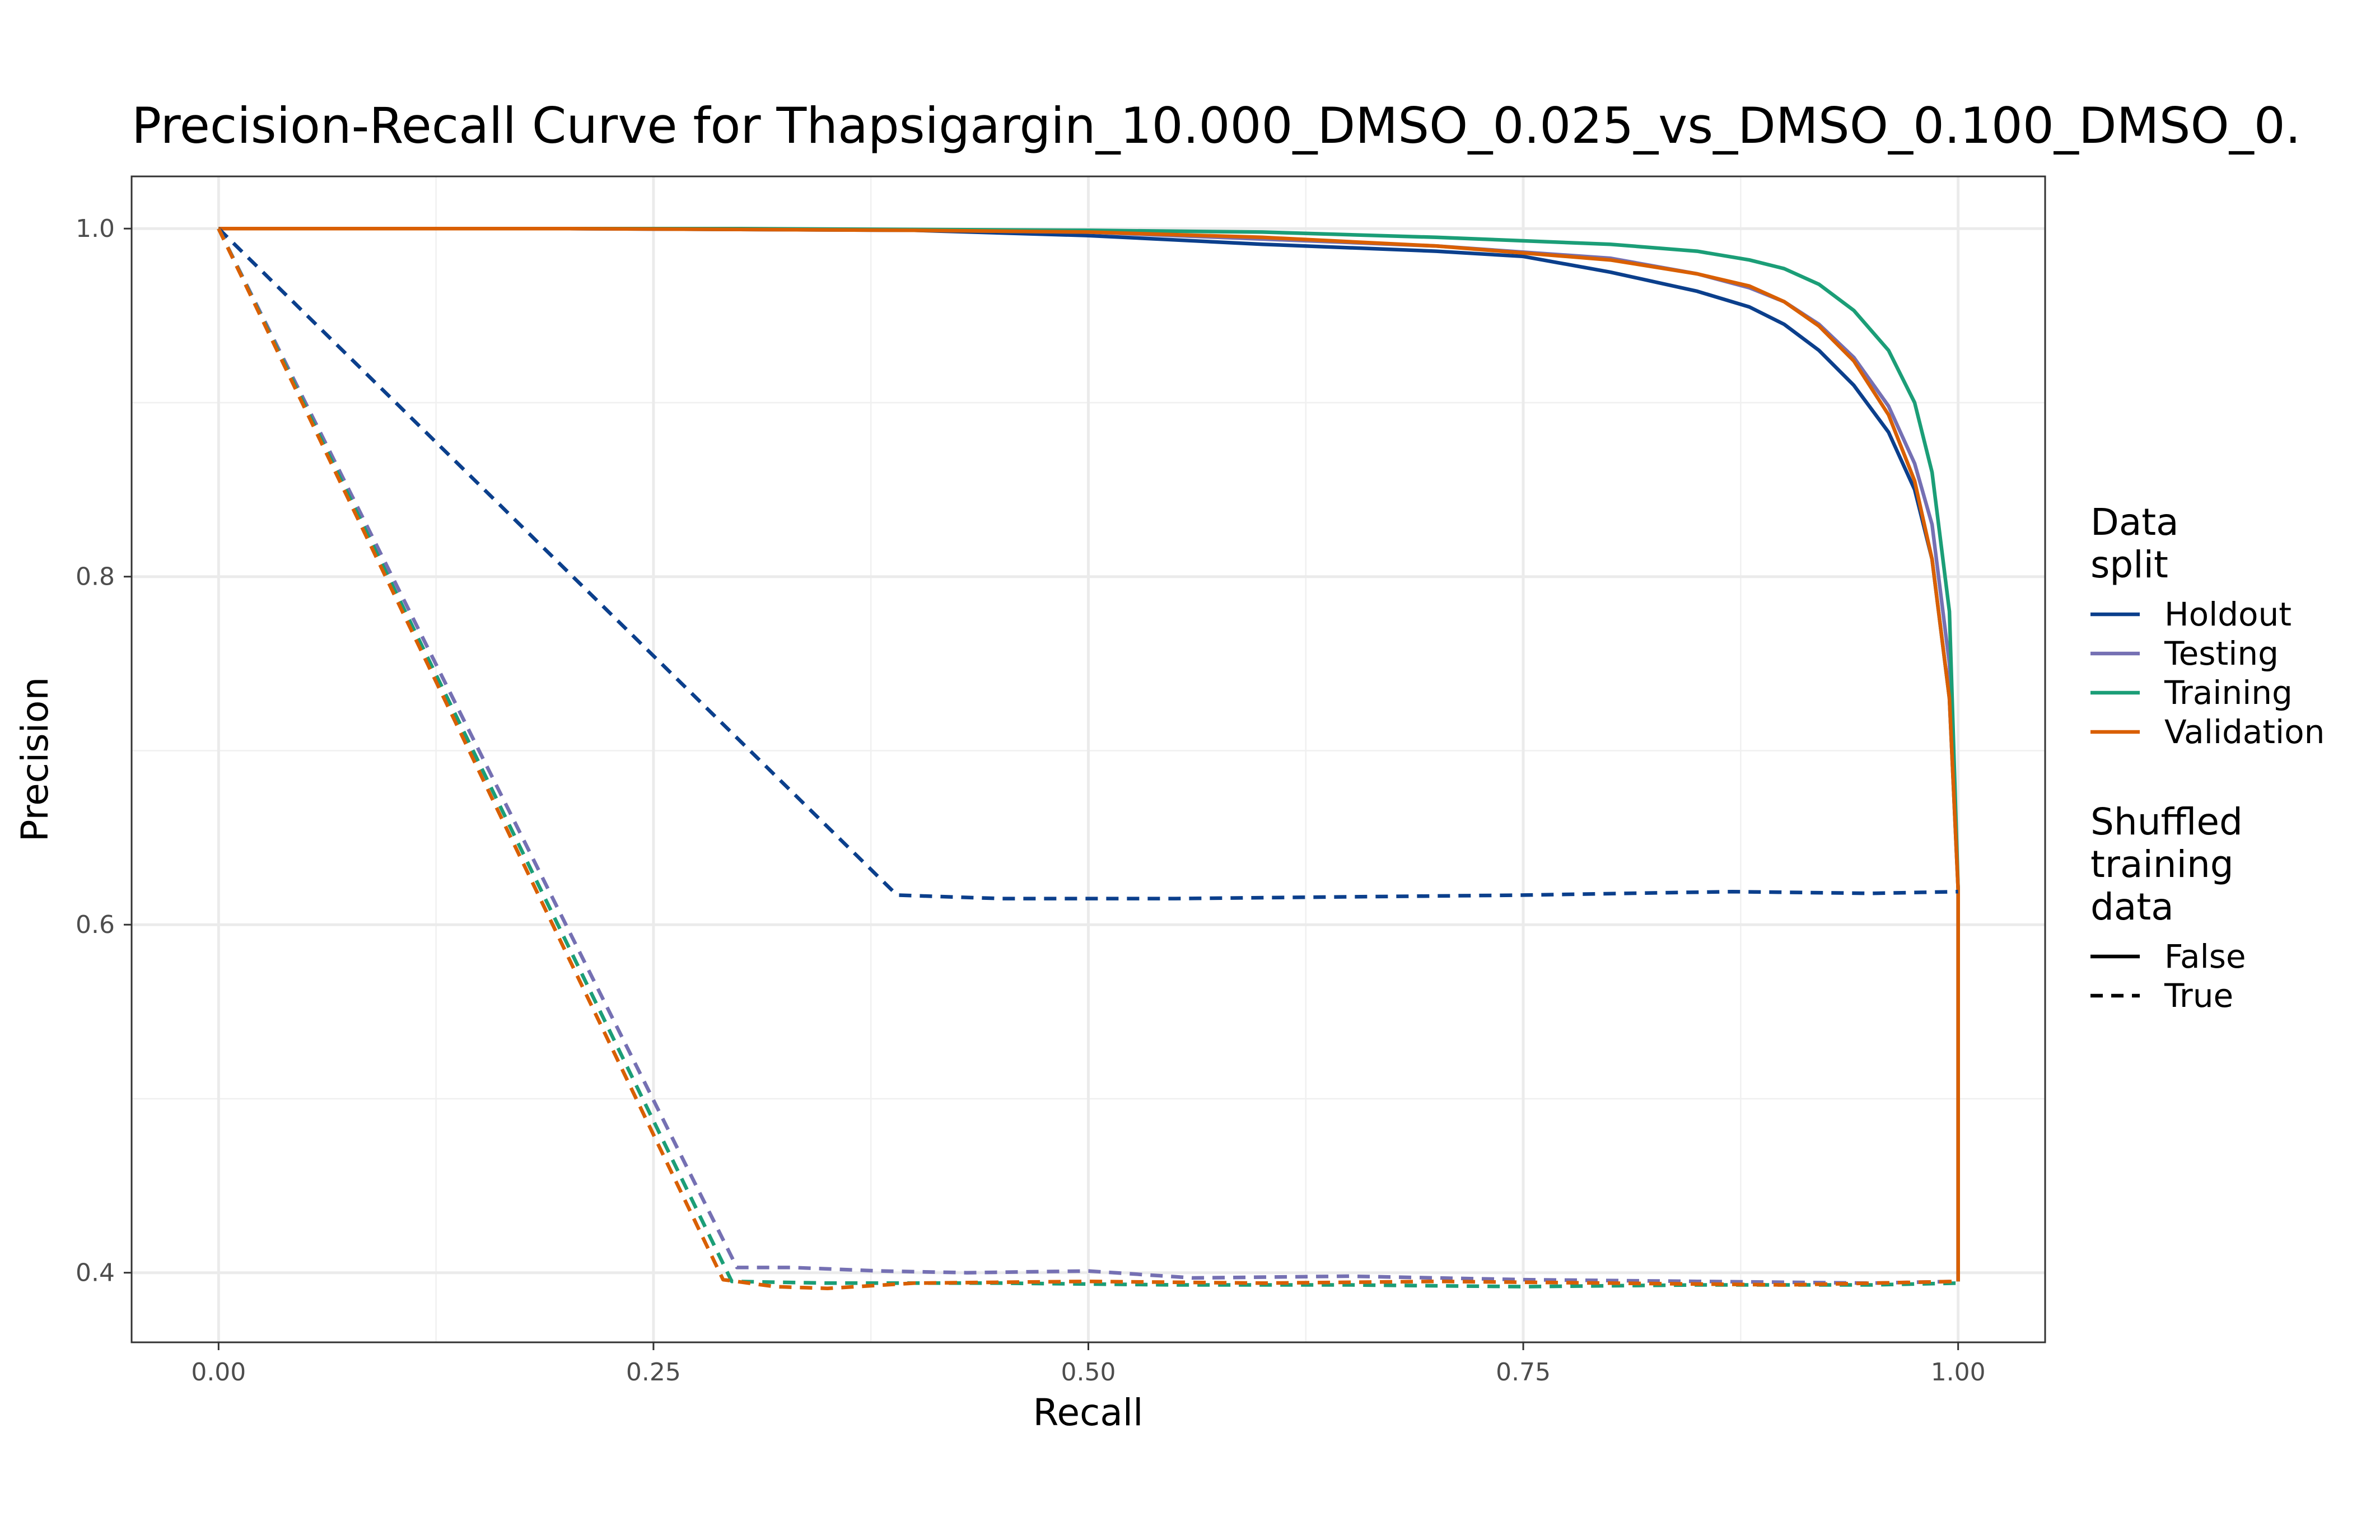 This screenshot has height=1540, width=2380. What do you see at coordinates (2229, 693) in the screenshot?
I see `legend-label-training: Training` at bounding box center [2229, 693].